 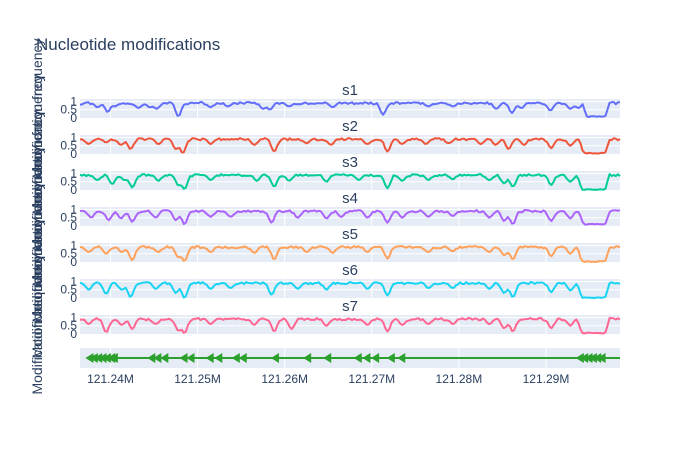 What do you see at coordinates (350, 162) in the screenshot?
I see `panel-title-s3: s3` at bounding box center [350, 162].